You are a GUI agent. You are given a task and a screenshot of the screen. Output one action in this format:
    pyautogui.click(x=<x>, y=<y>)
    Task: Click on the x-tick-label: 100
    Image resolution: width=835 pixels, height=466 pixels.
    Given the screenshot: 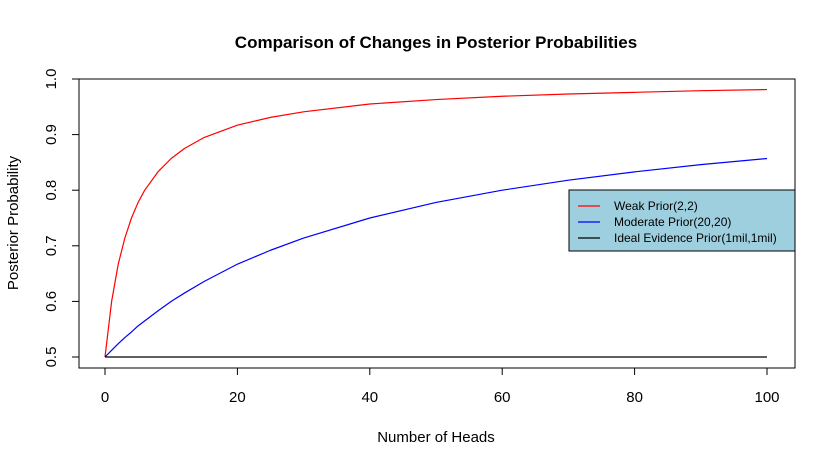 What is the action you would take?
    pyautogui.click(x=766, y=397)
    